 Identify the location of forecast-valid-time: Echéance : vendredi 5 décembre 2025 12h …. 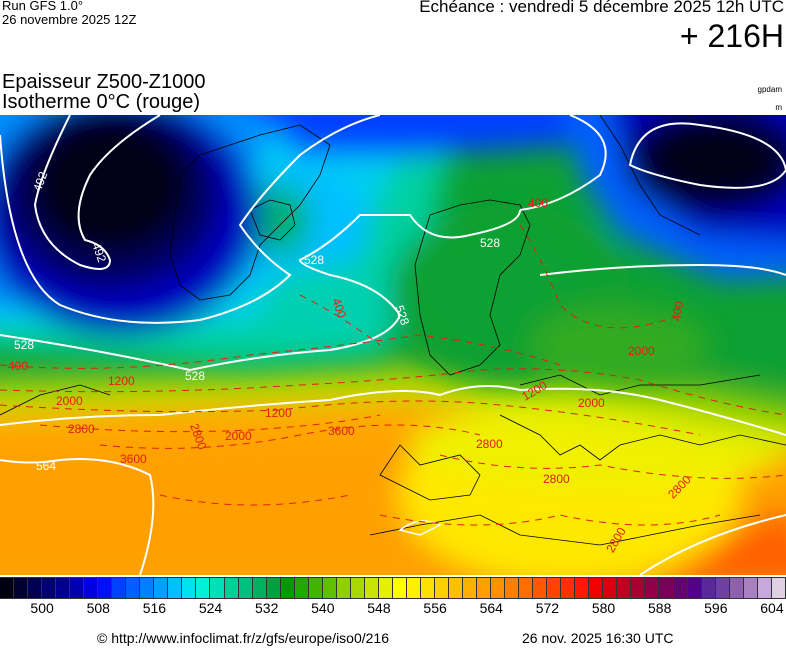
(601, 8).